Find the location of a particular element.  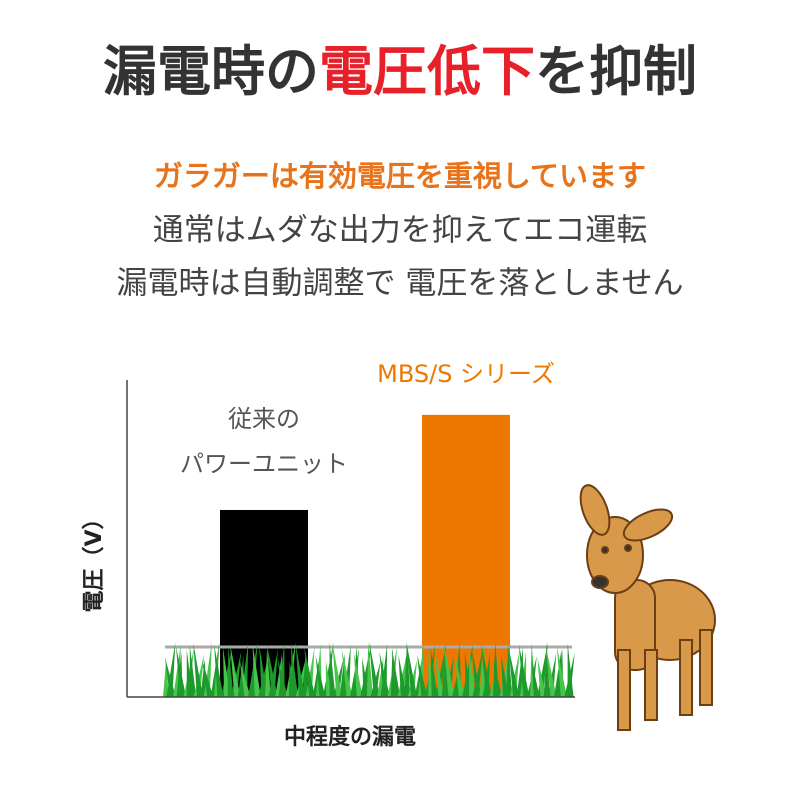

headline-highlight: 電圧低下 is located at coordinates (427, 71).